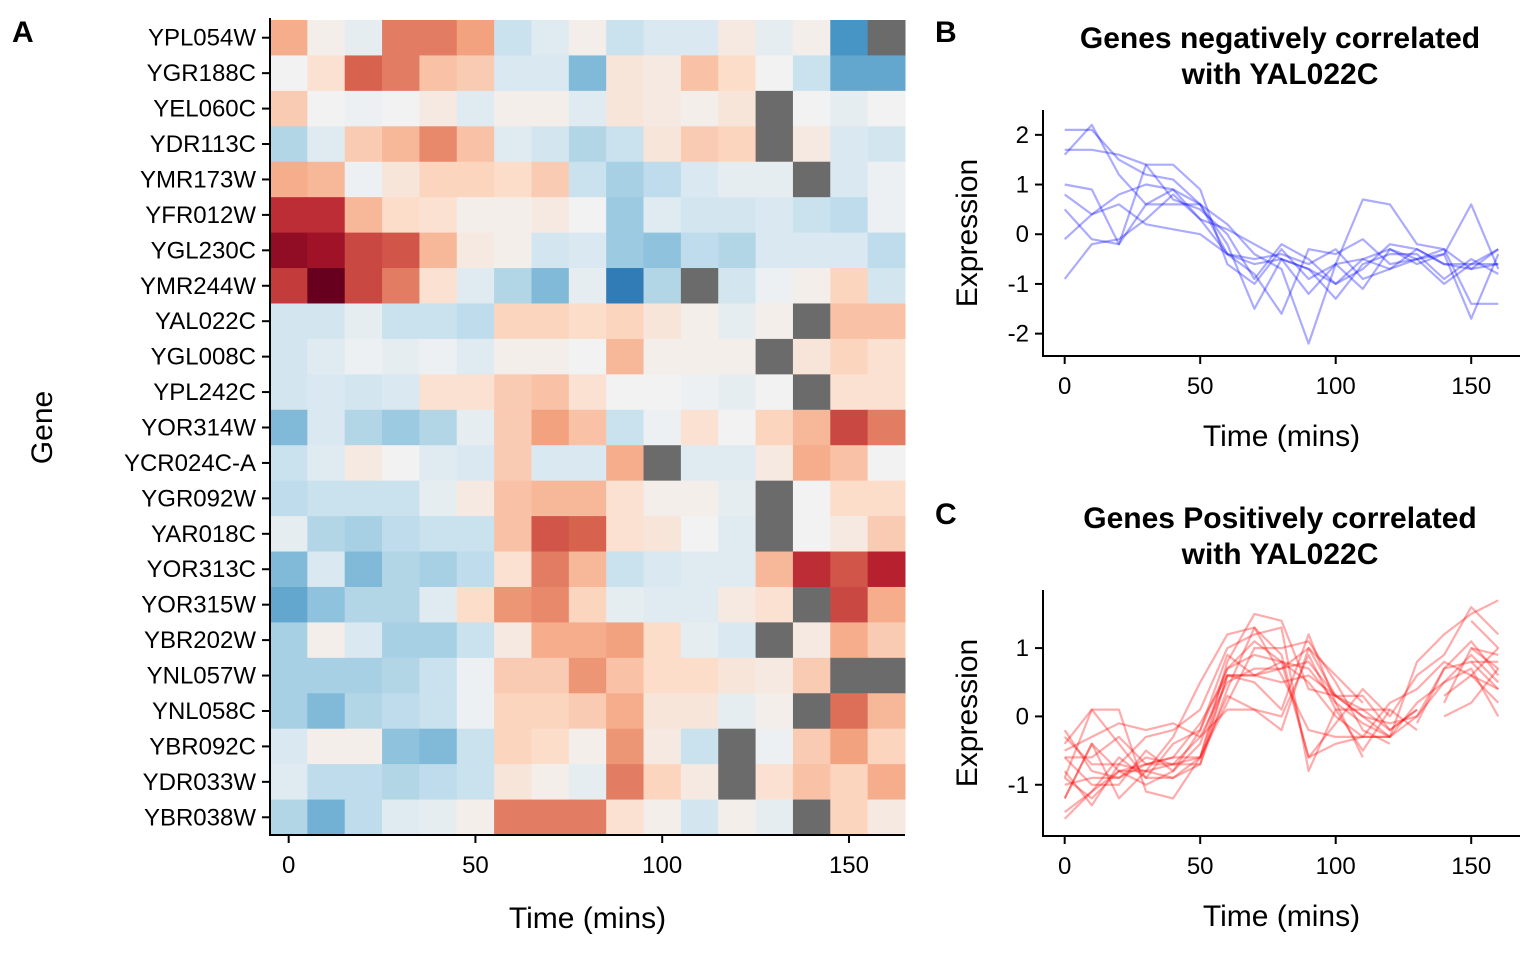 The height and width of the screenshot is (960, 1536). I want to click on panel-b-axes: -2 -1 0 1 2 0 50 100 150, so click(1264, 255).